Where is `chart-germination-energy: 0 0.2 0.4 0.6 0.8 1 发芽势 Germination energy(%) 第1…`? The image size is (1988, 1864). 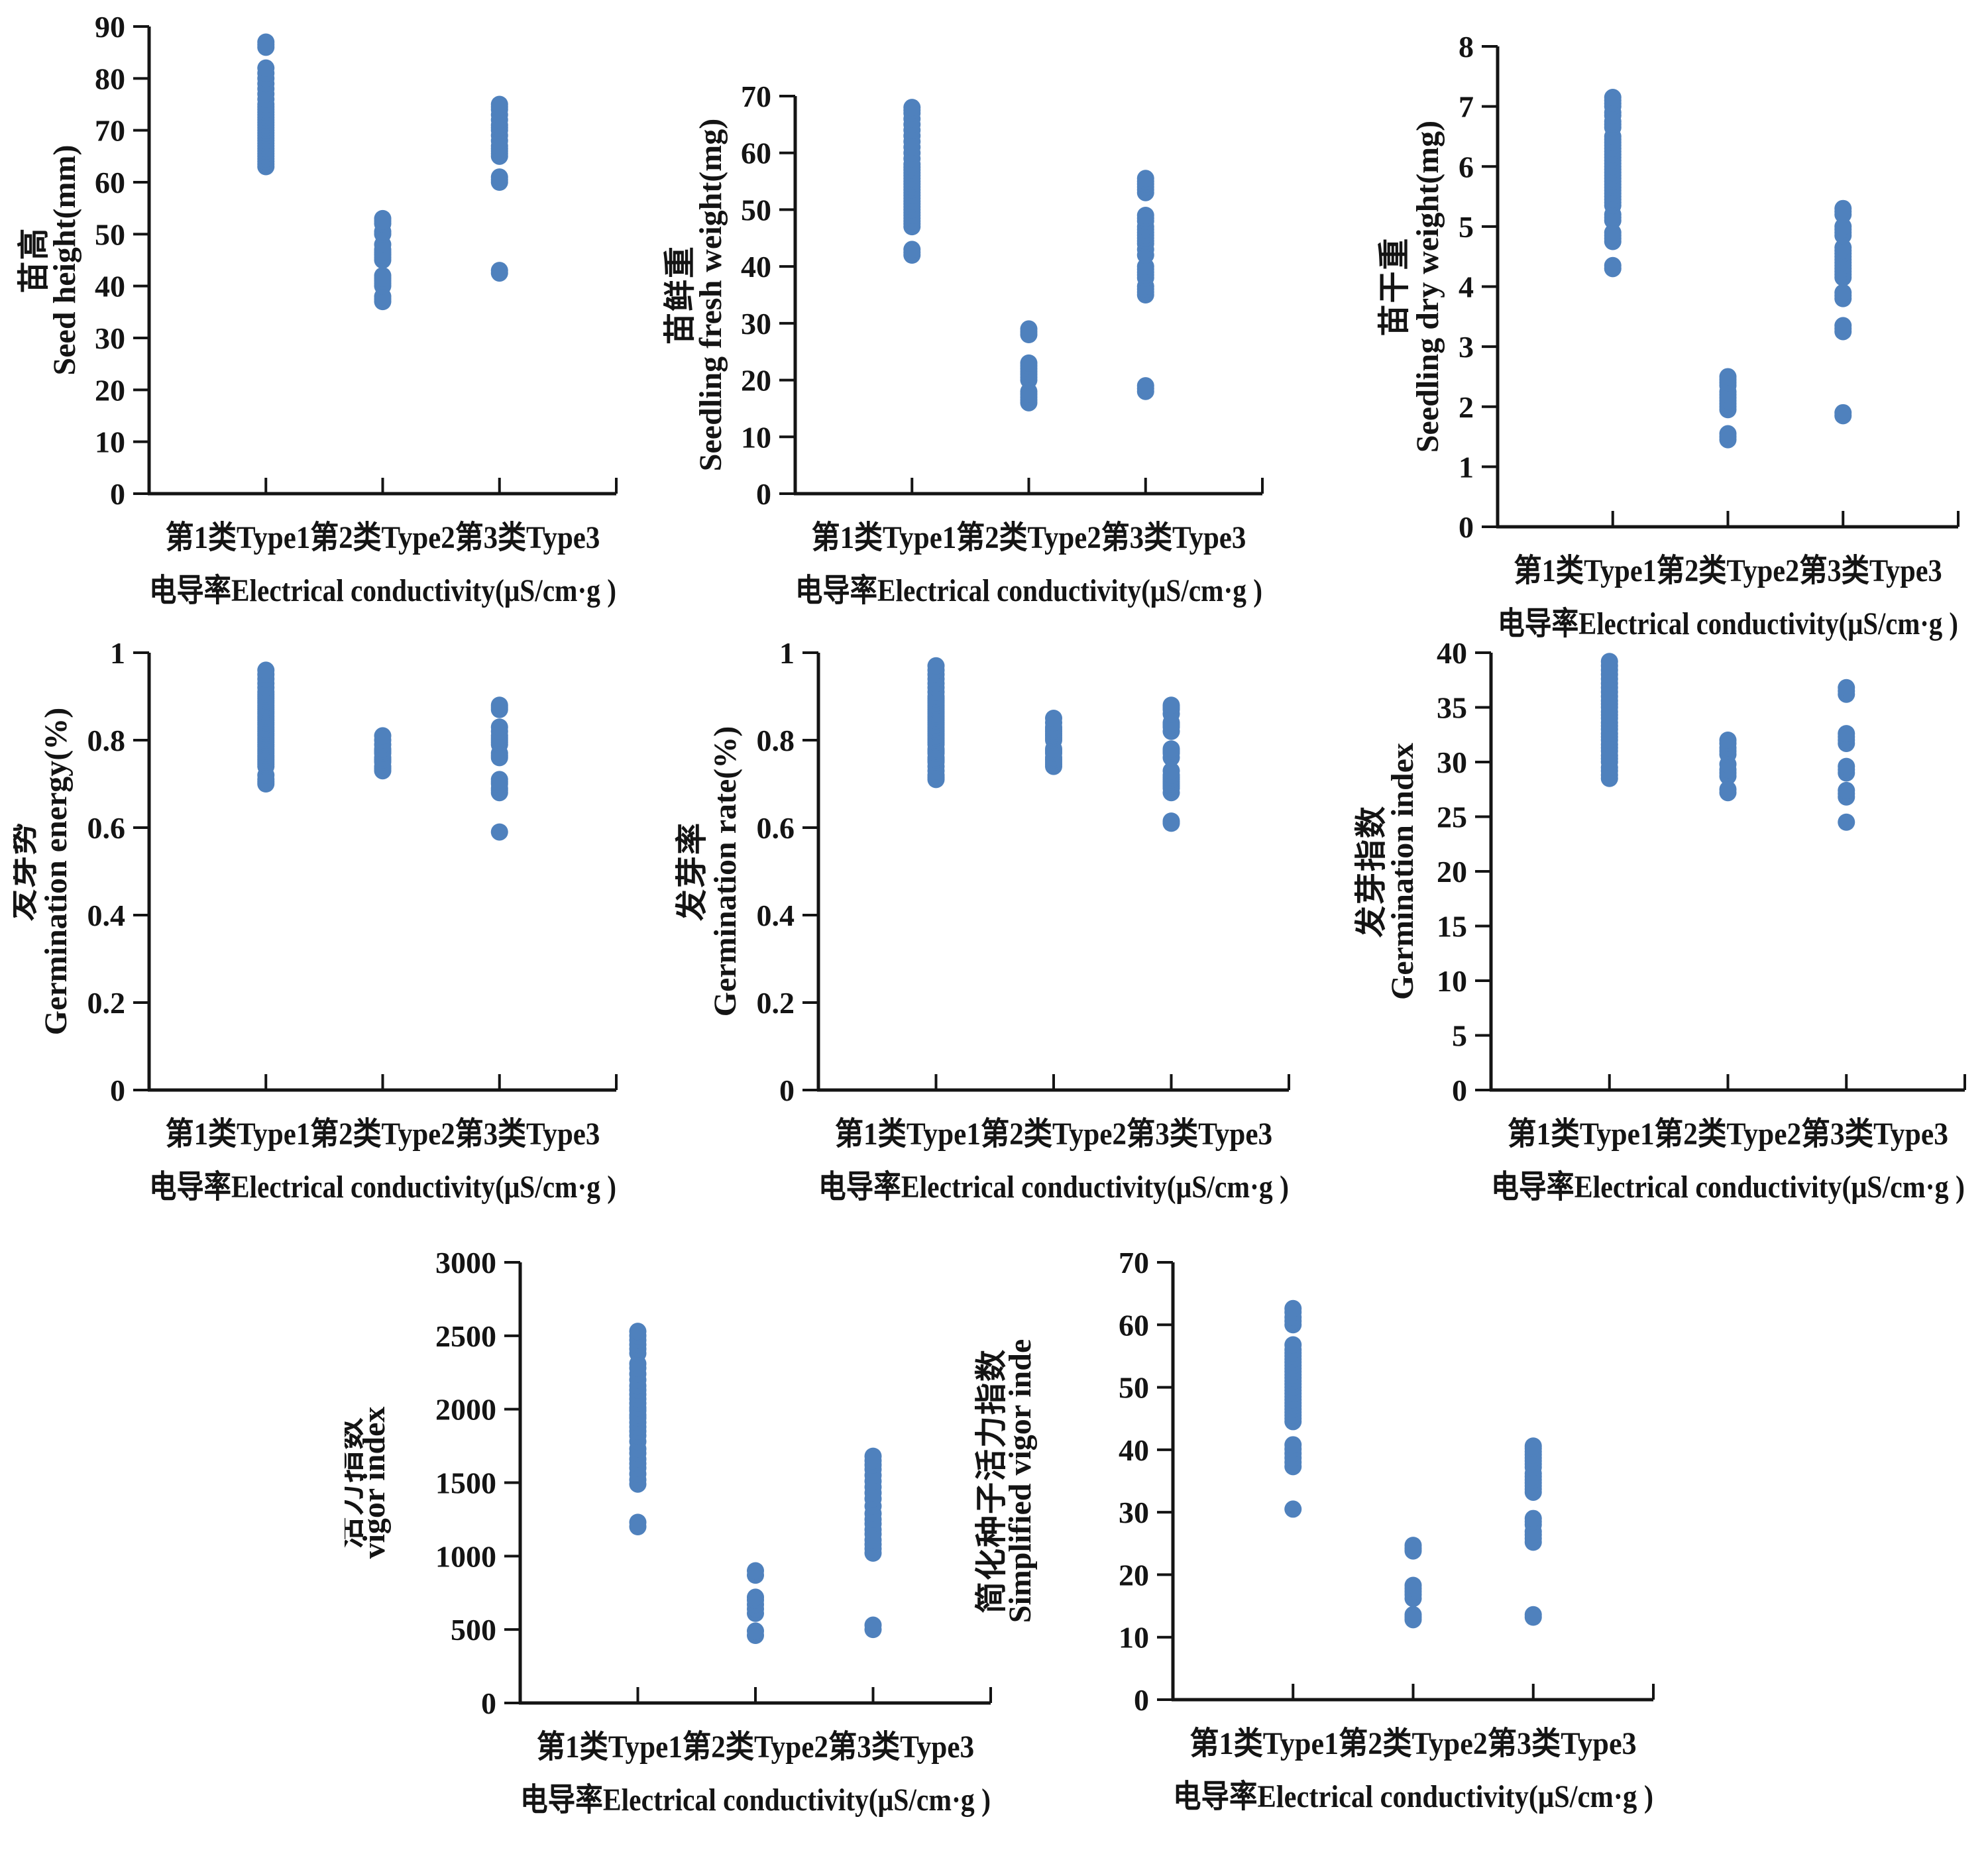 chart-germination-energy: 0 0.2 0.4 0.6 0.8 1 发芽势 Germination energy(%) 第1… is located at coordinates (334, 921).